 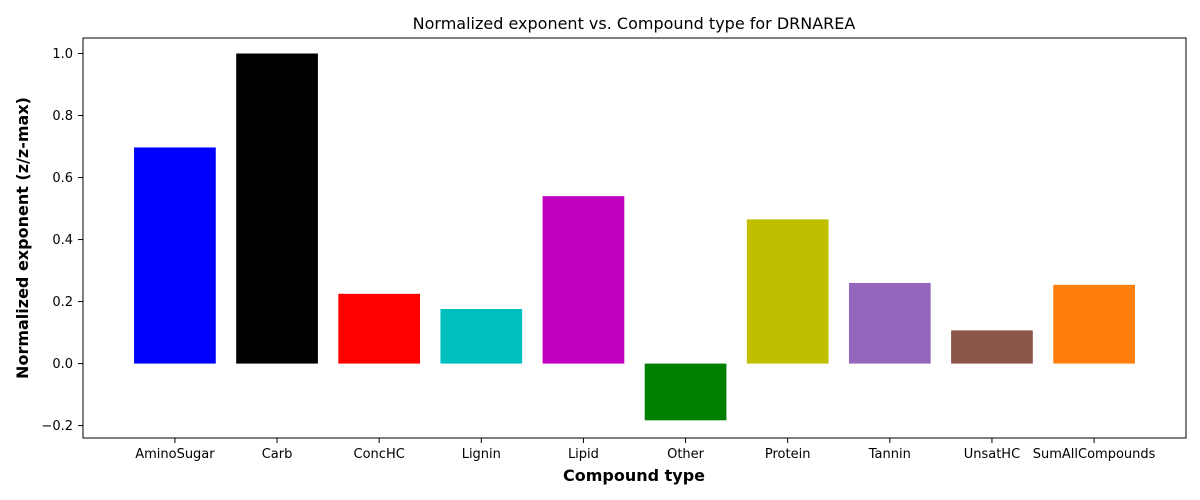 I want to click on bar-sumallcompounds, so click(x=1094, y=324).